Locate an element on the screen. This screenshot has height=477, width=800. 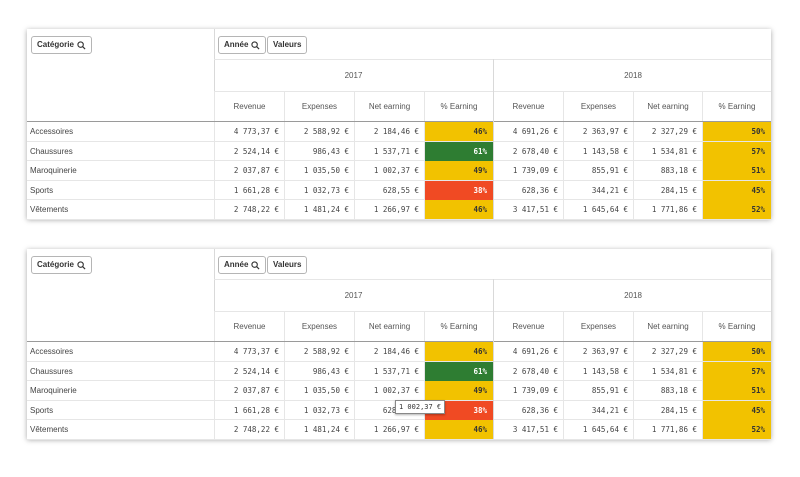
cell-pct-earning-2018: 50% is located at coordinates (736, 131).